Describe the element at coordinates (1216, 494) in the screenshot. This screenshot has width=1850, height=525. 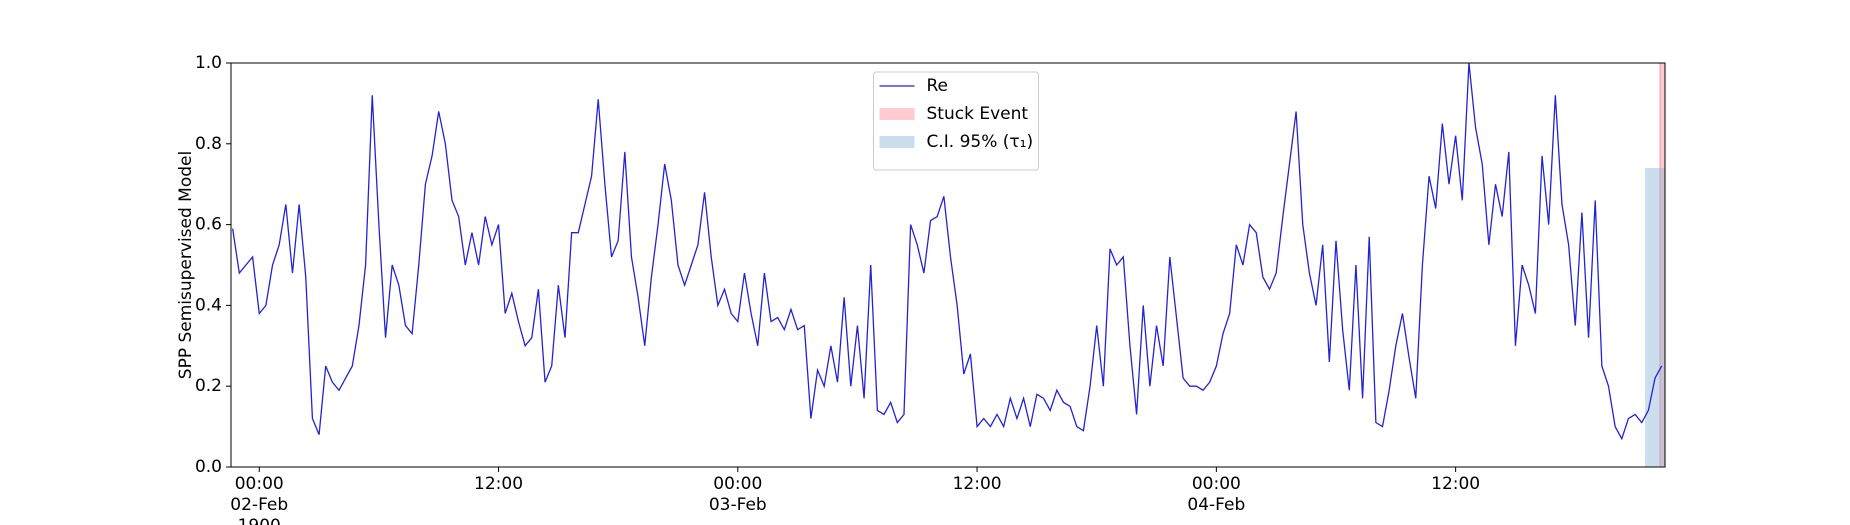
I see `x-tick-label: 00:00 04-Feb` at that location.